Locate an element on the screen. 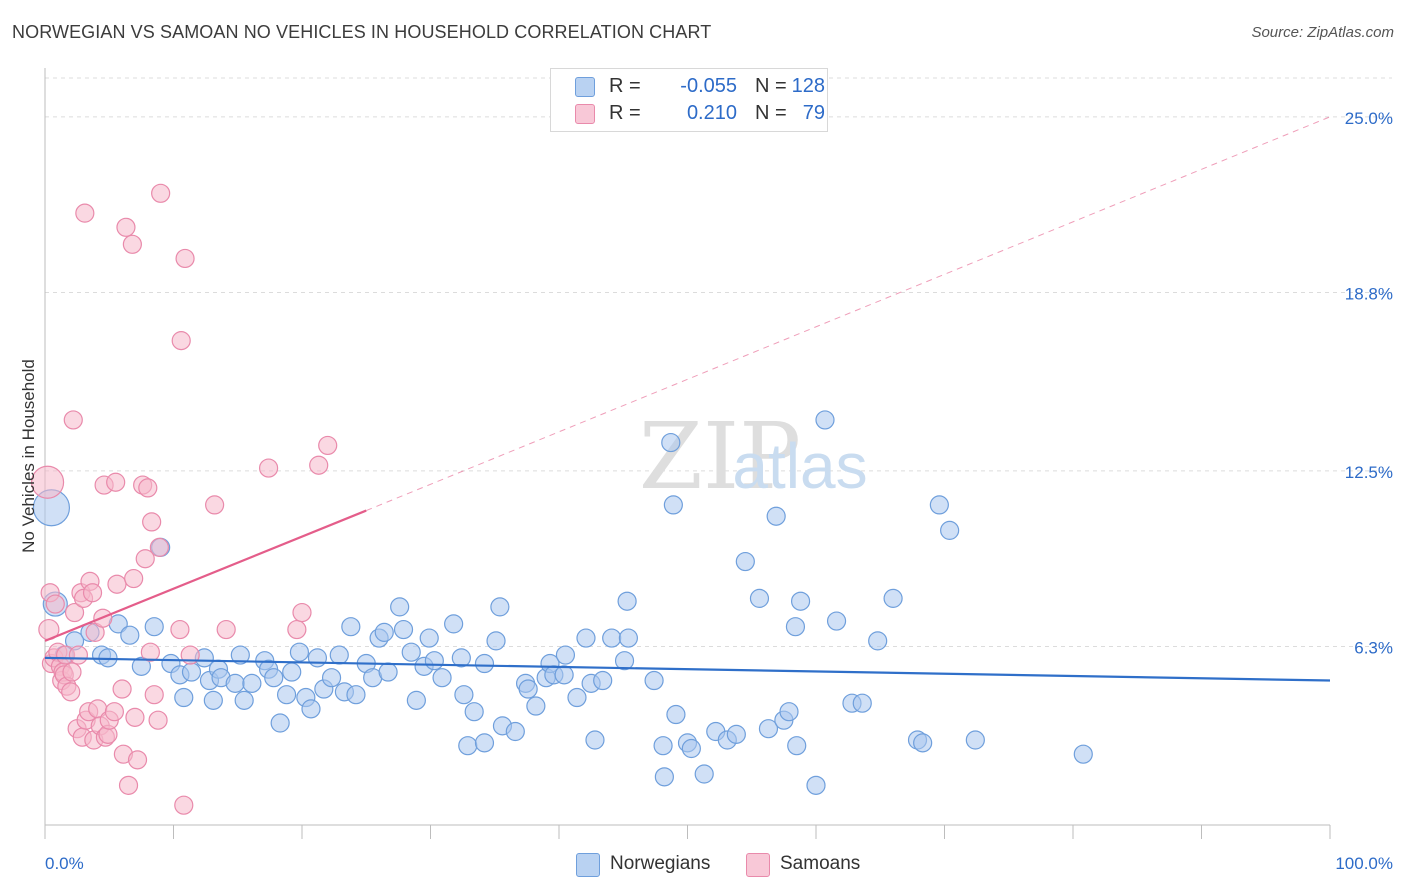 The height and width of the screenshot is (892, 1406). y-axis-label: No Vehicles in Household is located at coordinates (28, 456).